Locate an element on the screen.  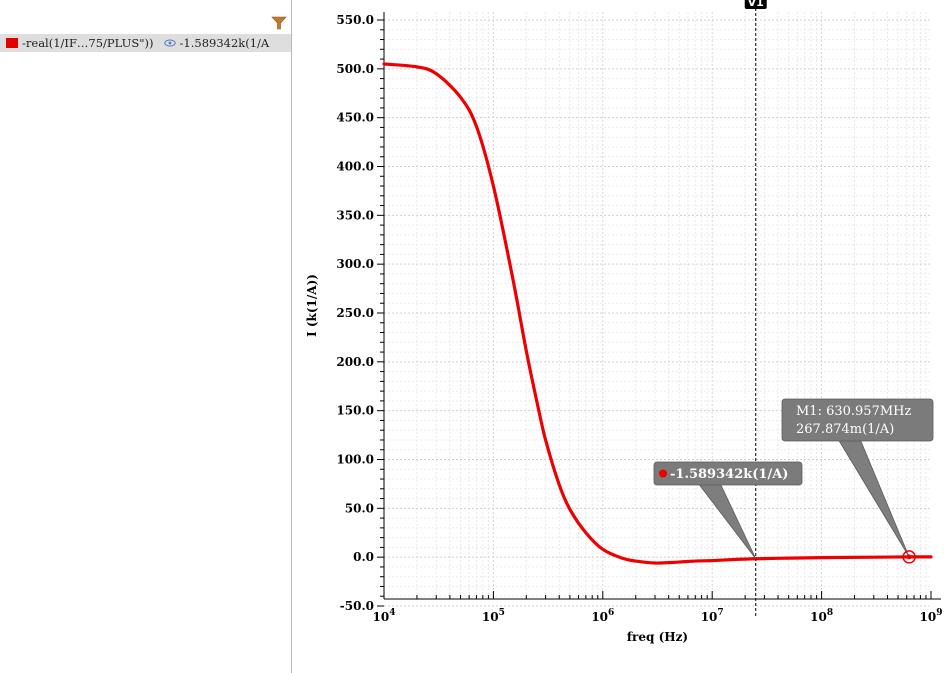
marker-m1-ring is located at coordinates (909, 557).